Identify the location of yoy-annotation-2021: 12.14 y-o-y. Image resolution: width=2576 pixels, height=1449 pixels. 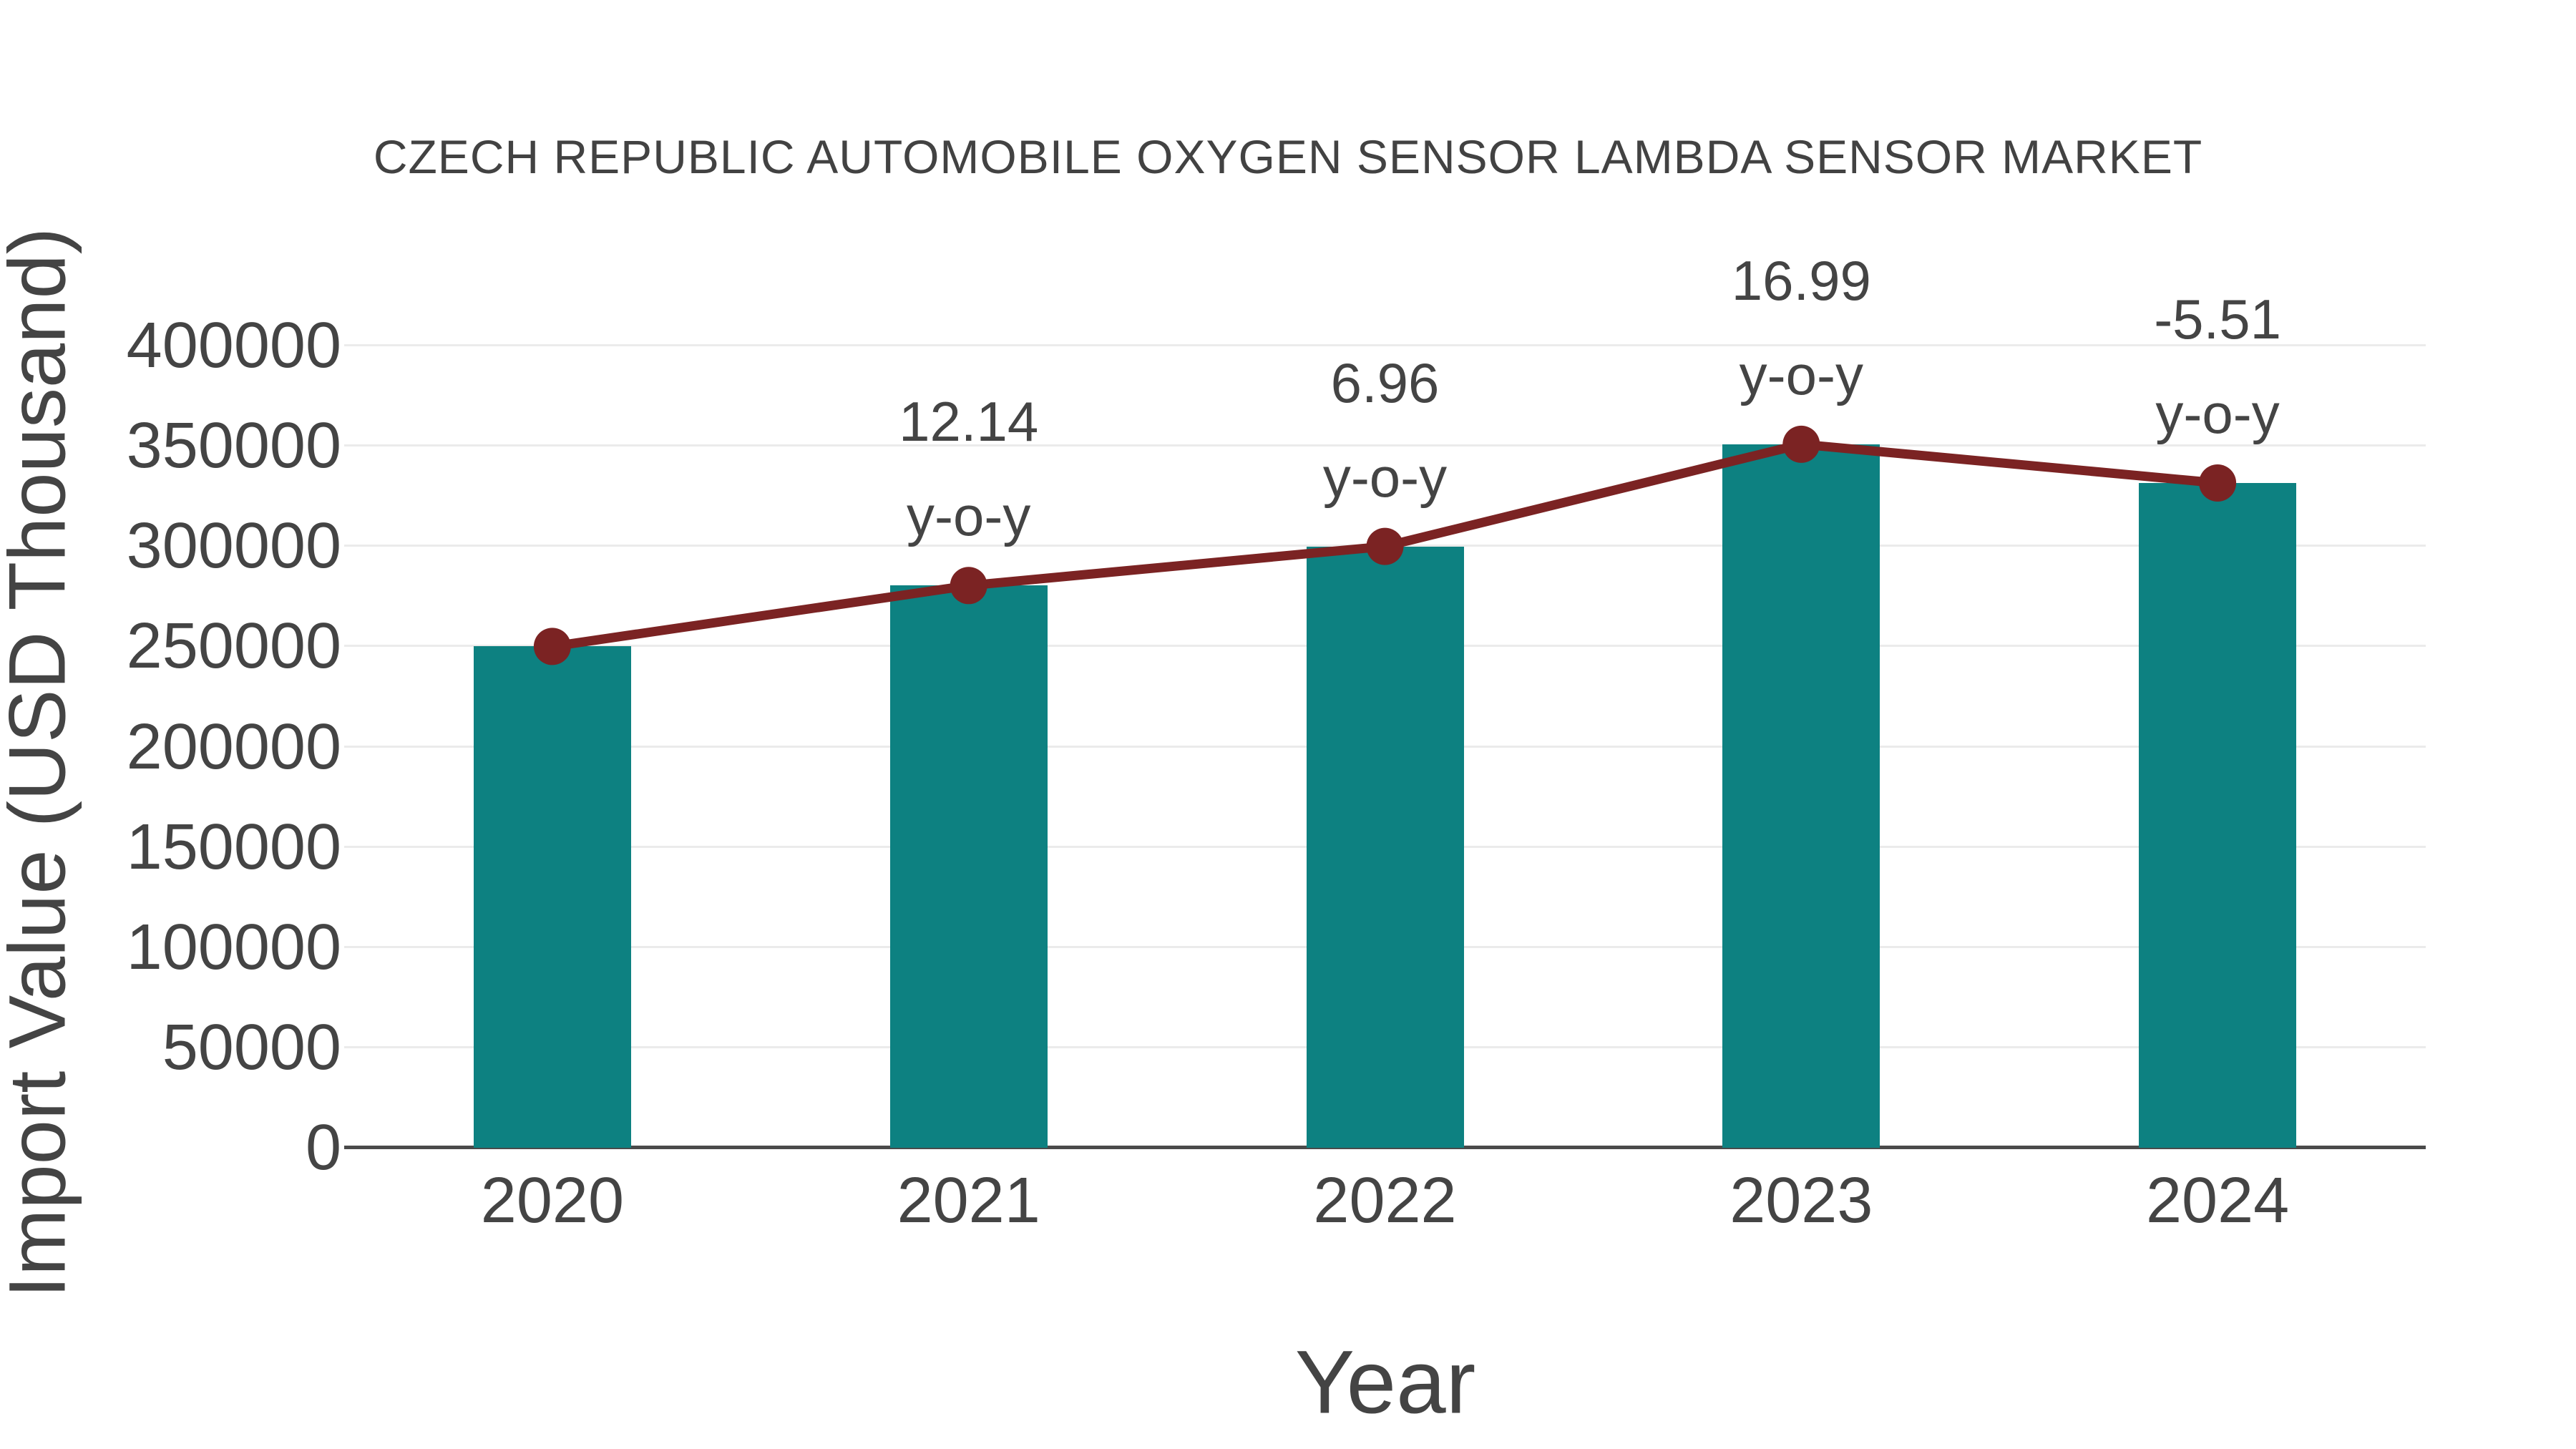
(969, 468).